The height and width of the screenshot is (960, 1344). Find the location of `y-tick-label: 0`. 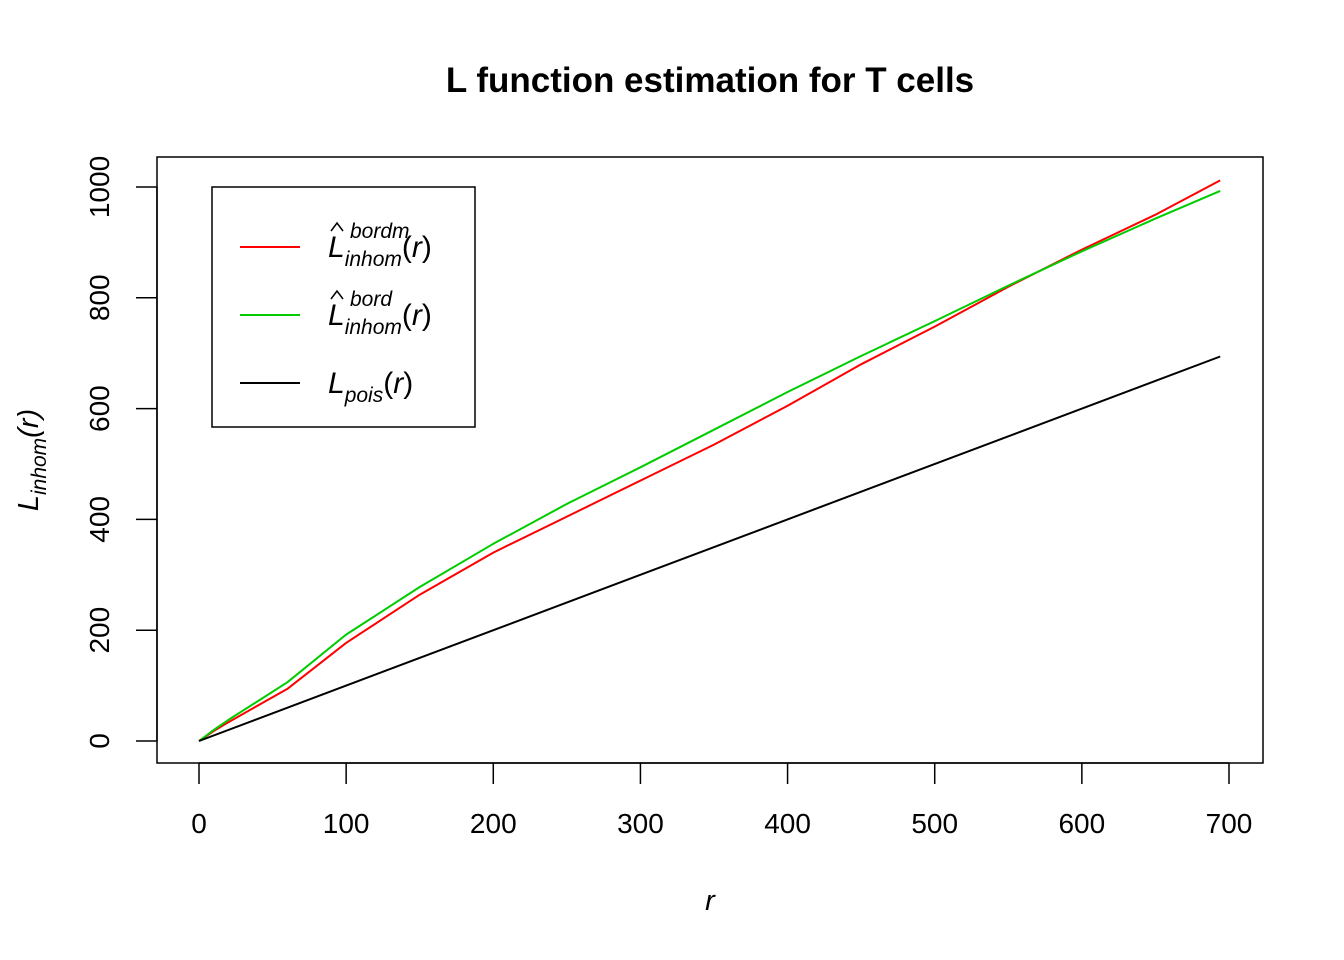

y-tick-label: 0 is located at coordinates (99, 741).